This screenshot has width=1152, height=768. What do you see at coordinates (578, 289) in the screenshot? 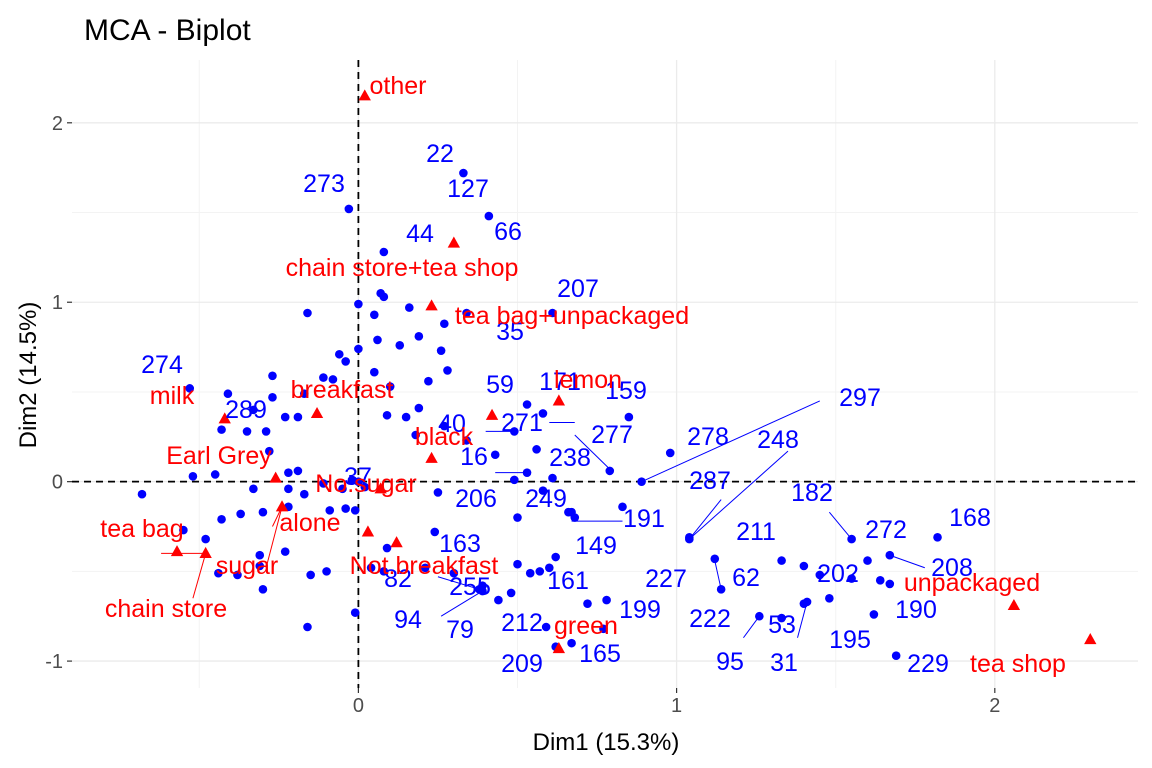
I see `individual-label: 207` at bounding box center [578, 289].